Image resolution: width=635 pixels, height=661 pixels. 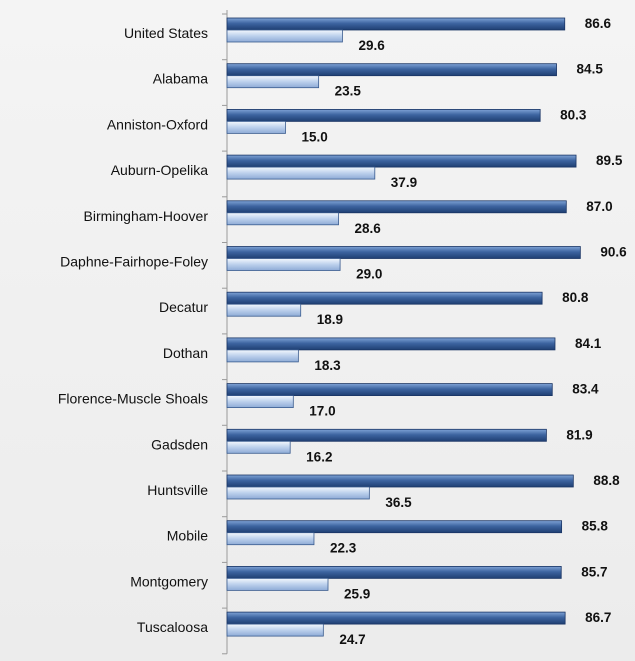 What do you see at coordinates (588, 343) in the screenshot?
I see `data-label-series-1: 84.1` at bounding box center [588, 343].